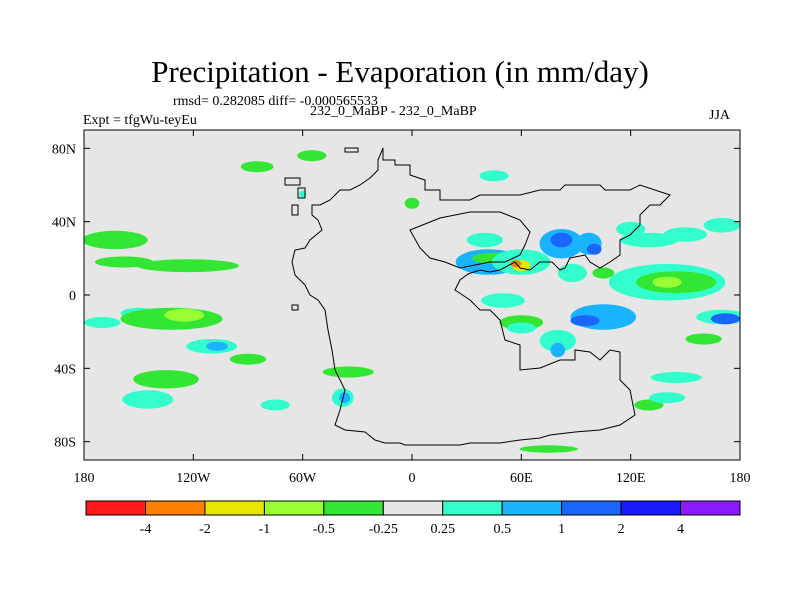 The width and height of the screenshot is (800, 600). Describe the element at coordinates (720, 115) in the screenshot. I see `season-label: JJA` at that location.